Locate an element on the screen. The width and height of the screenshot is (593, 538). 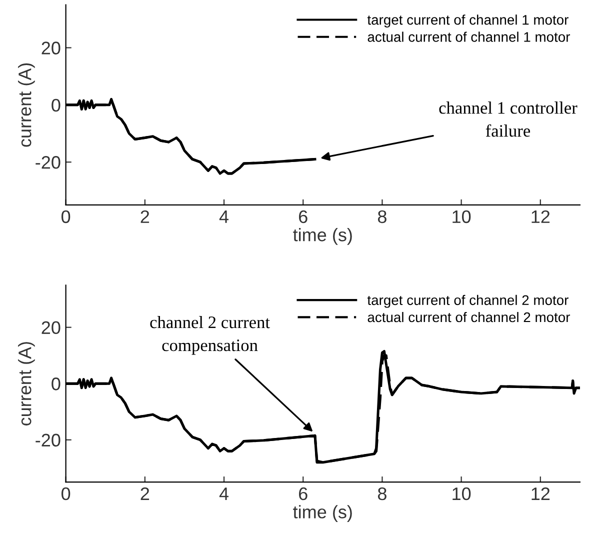
legend-label: actual current of channel 1 motor is located at coordinates (469, 37).